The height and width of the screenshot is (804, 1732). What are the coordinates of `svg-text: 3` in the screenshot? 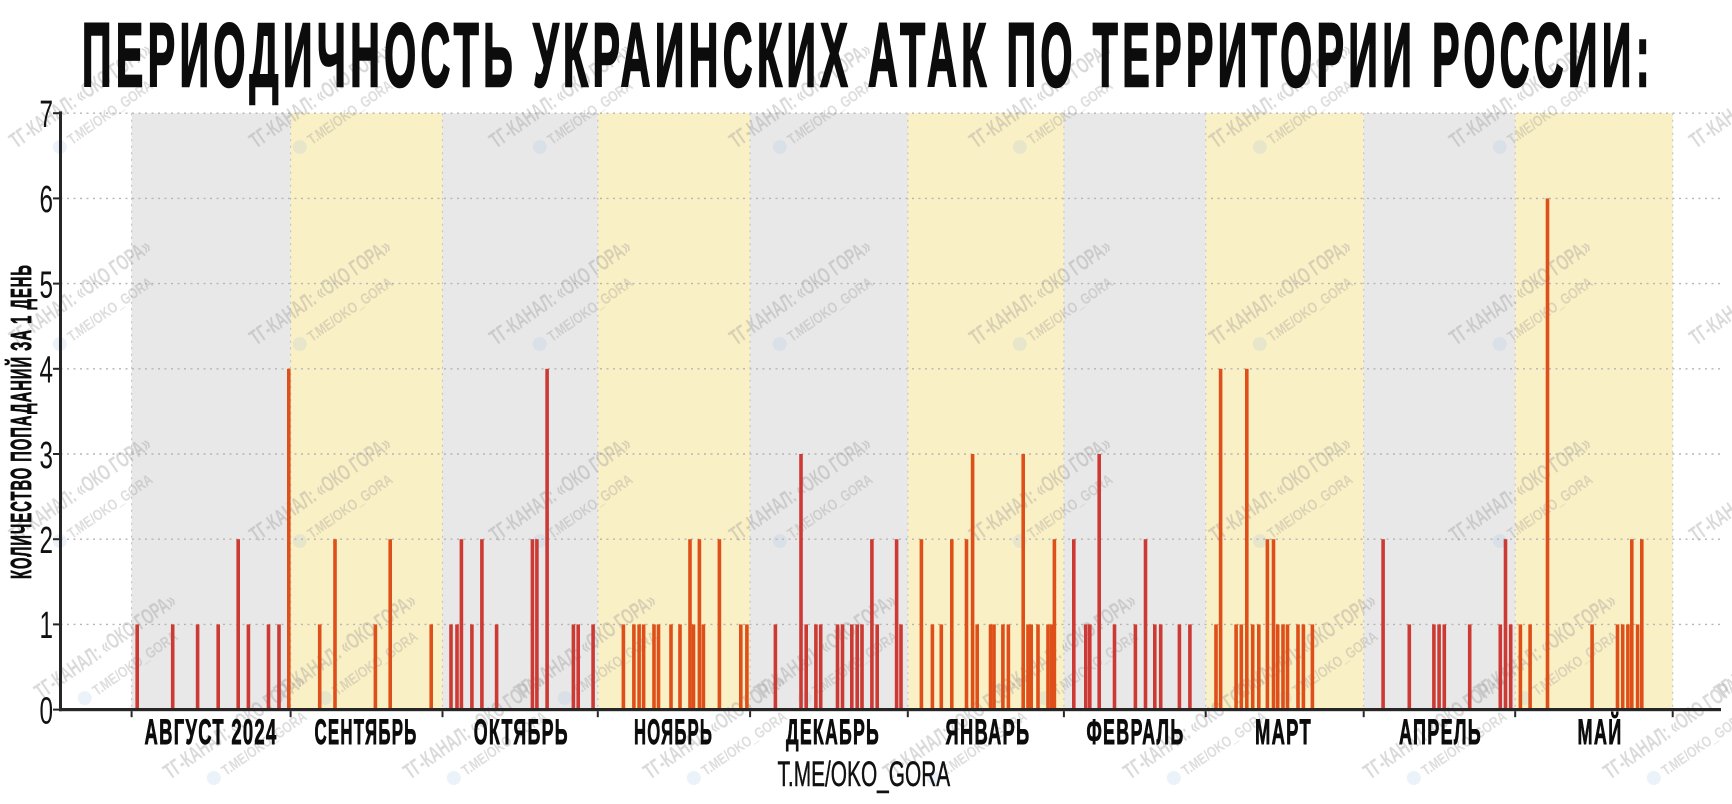 It's located at (47, 456).